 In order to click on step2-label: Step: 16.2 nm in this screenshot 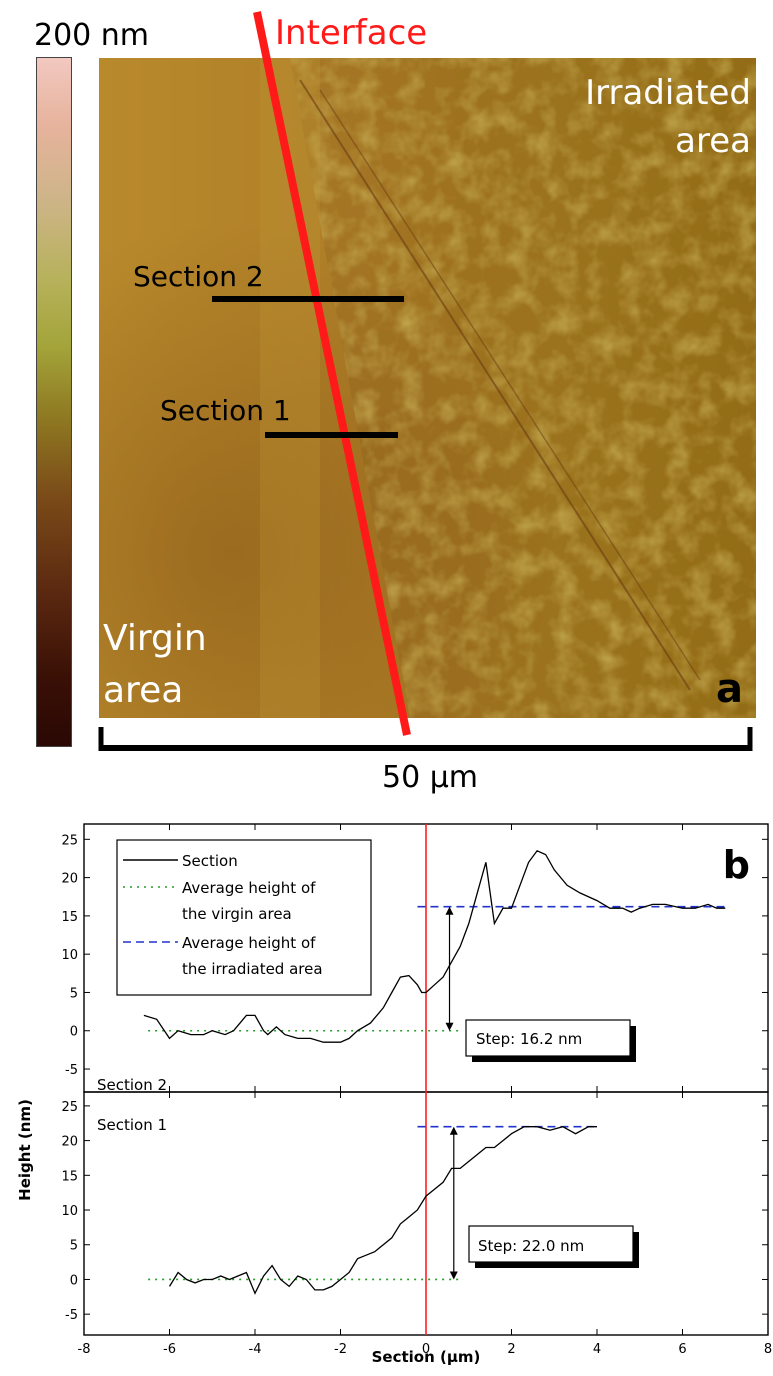, I will do `click(529, 1039)`.